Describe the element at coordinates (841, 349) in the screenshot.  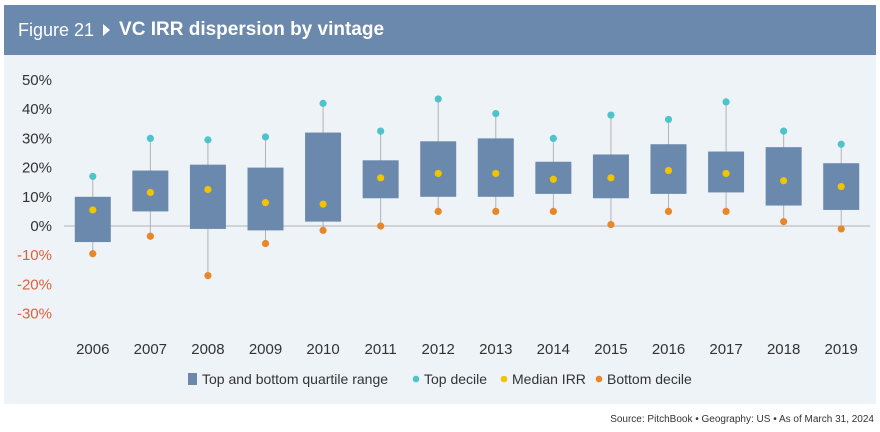
I see `x-tick-label: 2019` at that location.